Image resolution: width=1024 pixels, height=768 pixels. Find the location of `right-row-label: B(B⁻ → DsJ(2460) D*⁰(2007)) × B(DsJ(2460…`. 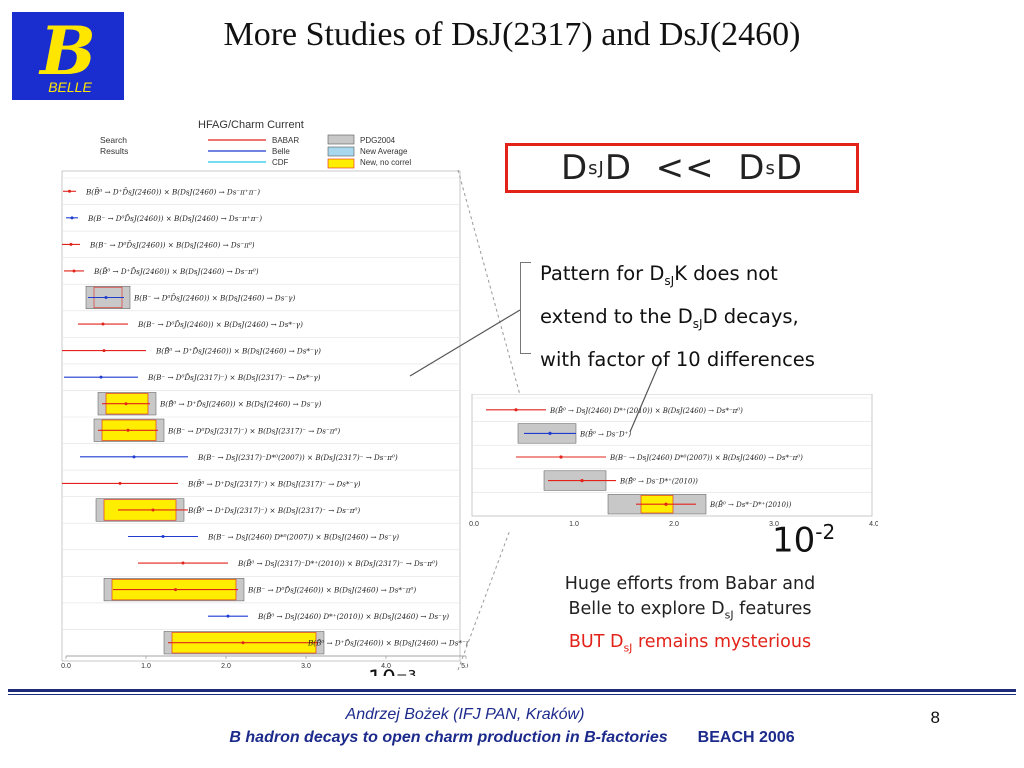

right-row-label: B(B⁻ → DsJ(2460) D*⁰(2007)) × B(DsJ(2460… is located at coordinates (706, 458).